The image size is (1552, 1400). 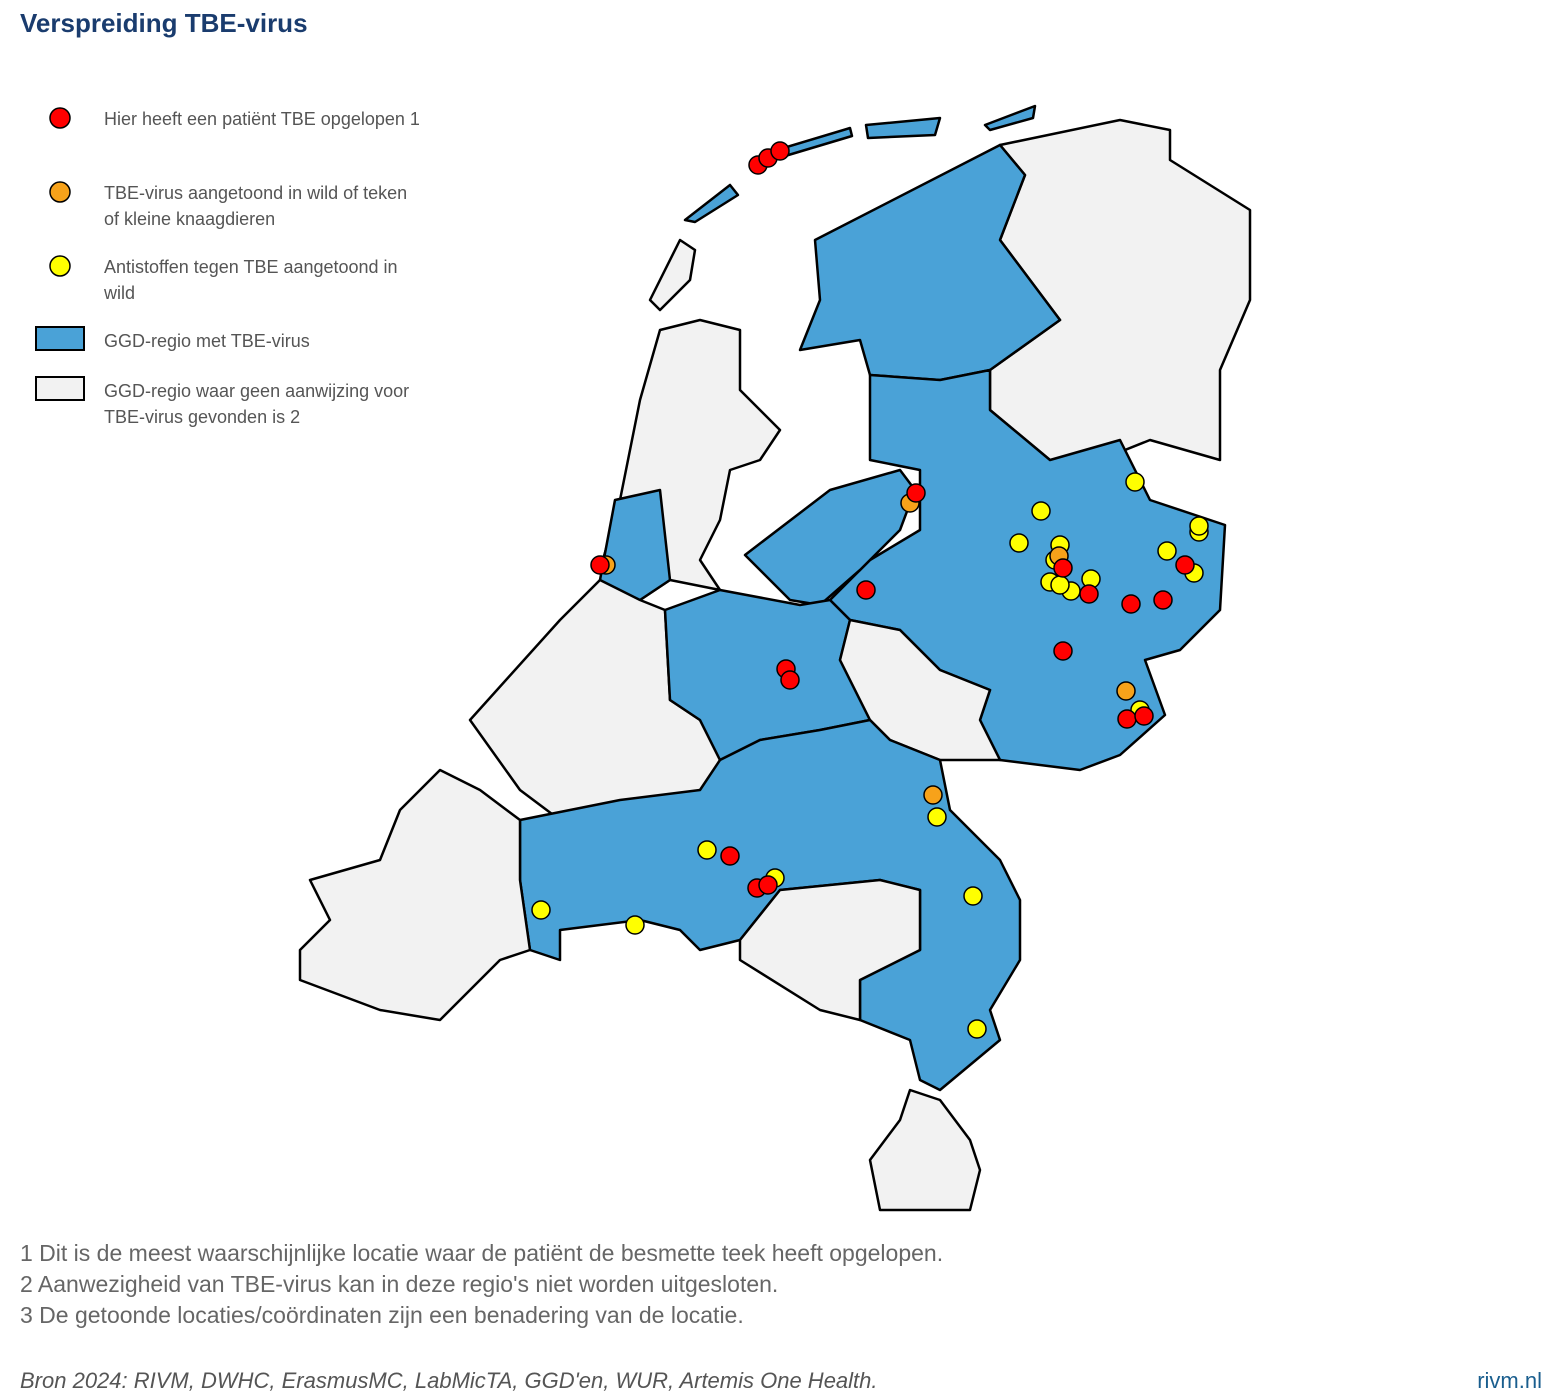 I want to click on legend-label: GGD-regio met TBE-virus, so click(x=207, y=341).